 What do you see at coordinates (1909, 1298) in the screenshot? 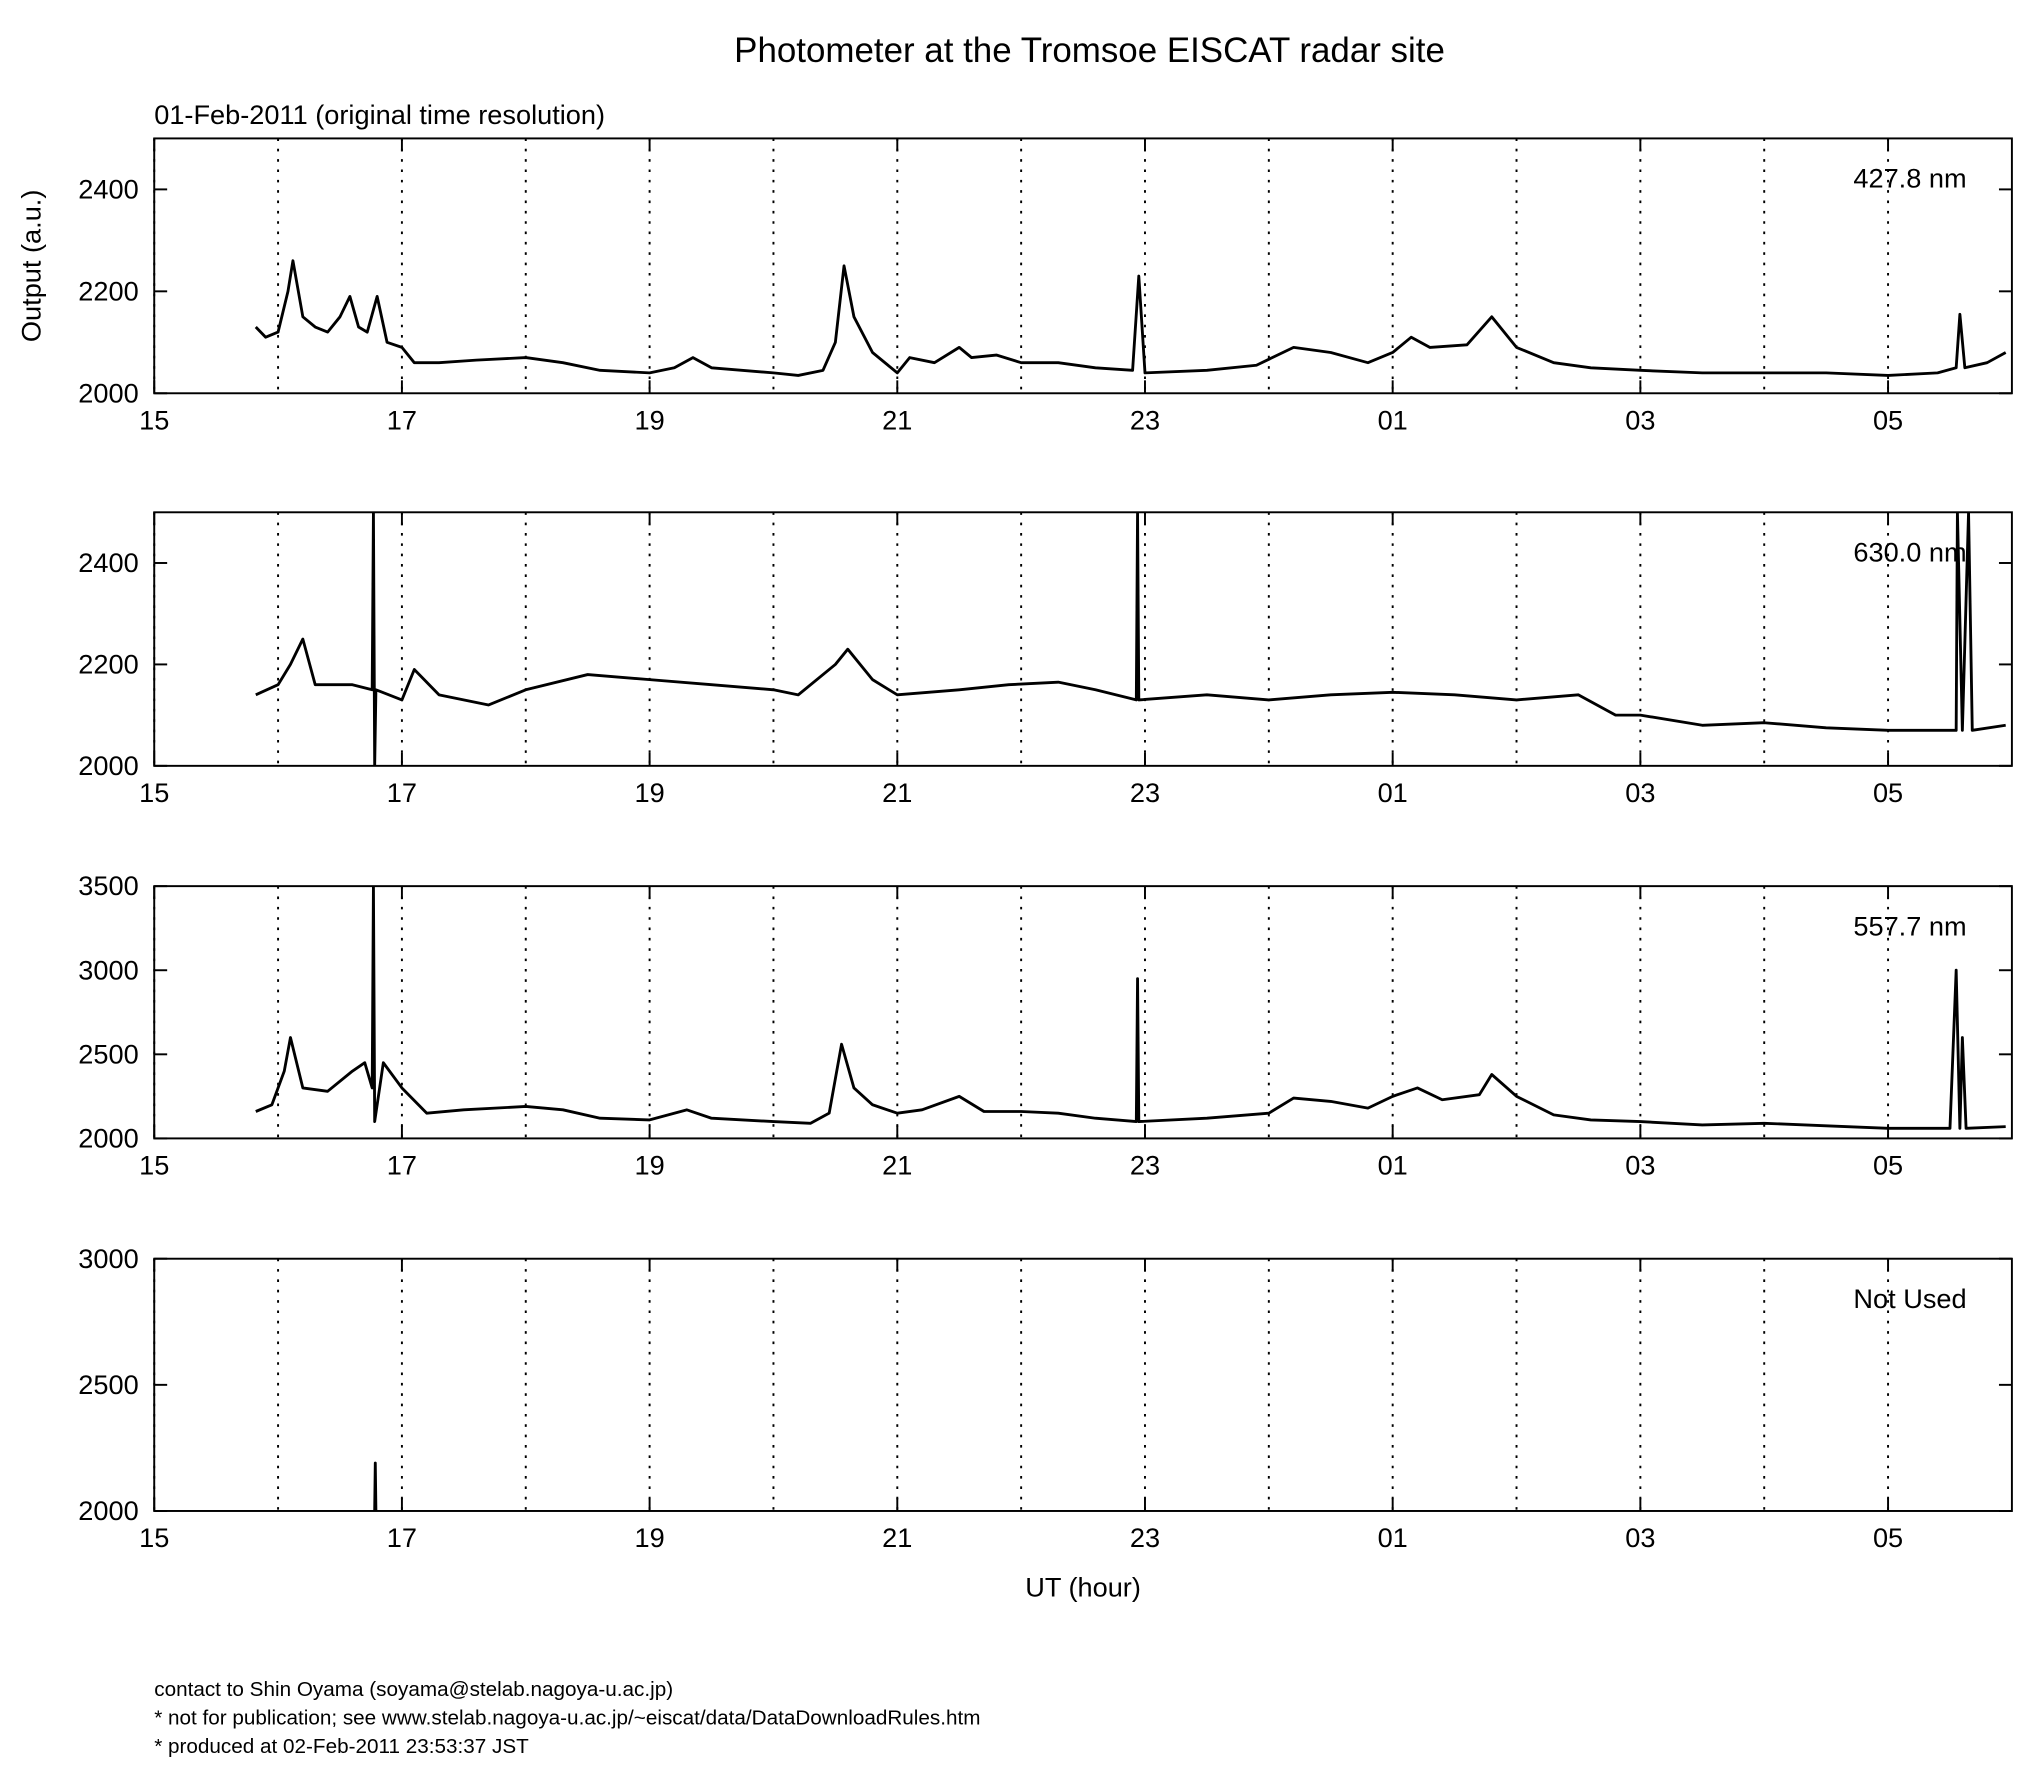
I see `panel-label: Not Used` at bounding box center [1909, 1298].